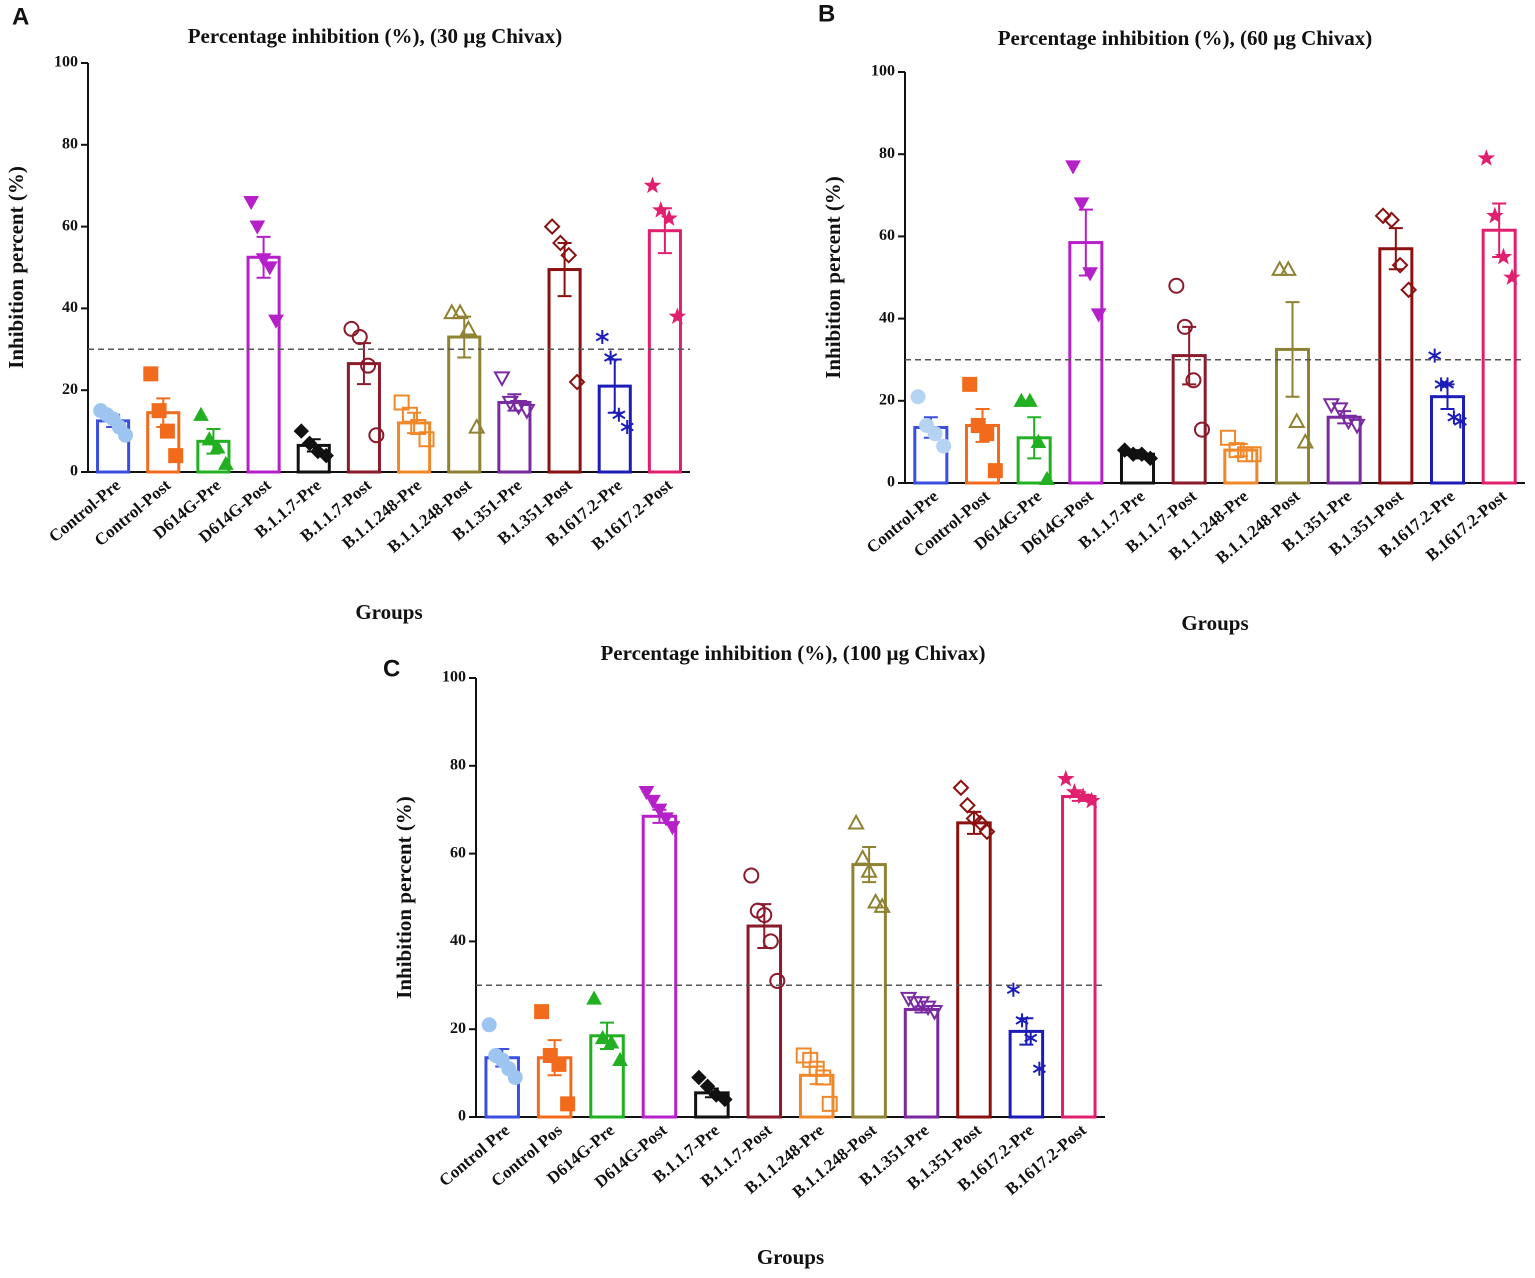 The height and width of the screenshot is (1278, 1535). I want to click on y-tick-label: 80, so click(887, 153).